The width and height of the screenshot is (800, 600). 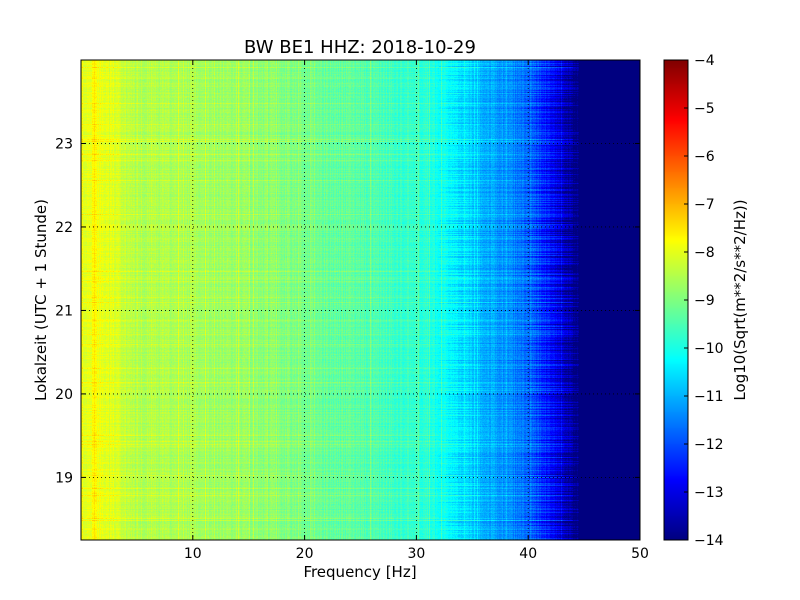 I want to click on x-tick-label: 40, so click(x=528, y=554).